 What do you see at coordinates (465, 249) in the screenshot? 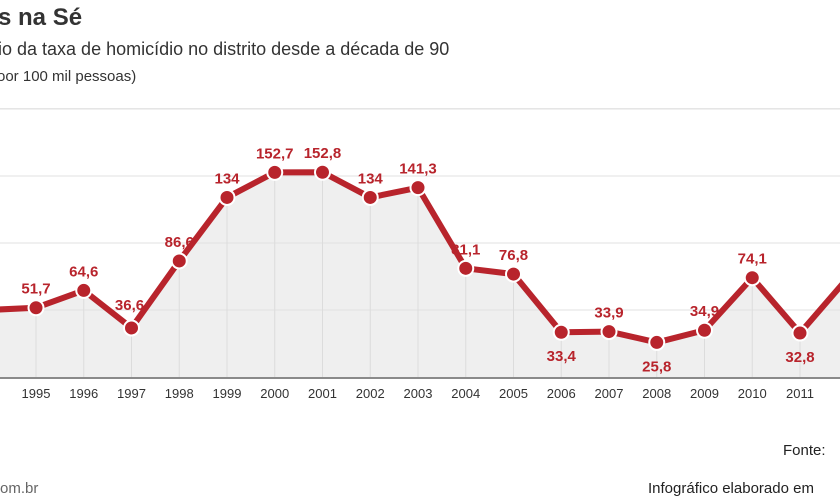
I see `data-label: 81,1` at bounding box center [465, 249].